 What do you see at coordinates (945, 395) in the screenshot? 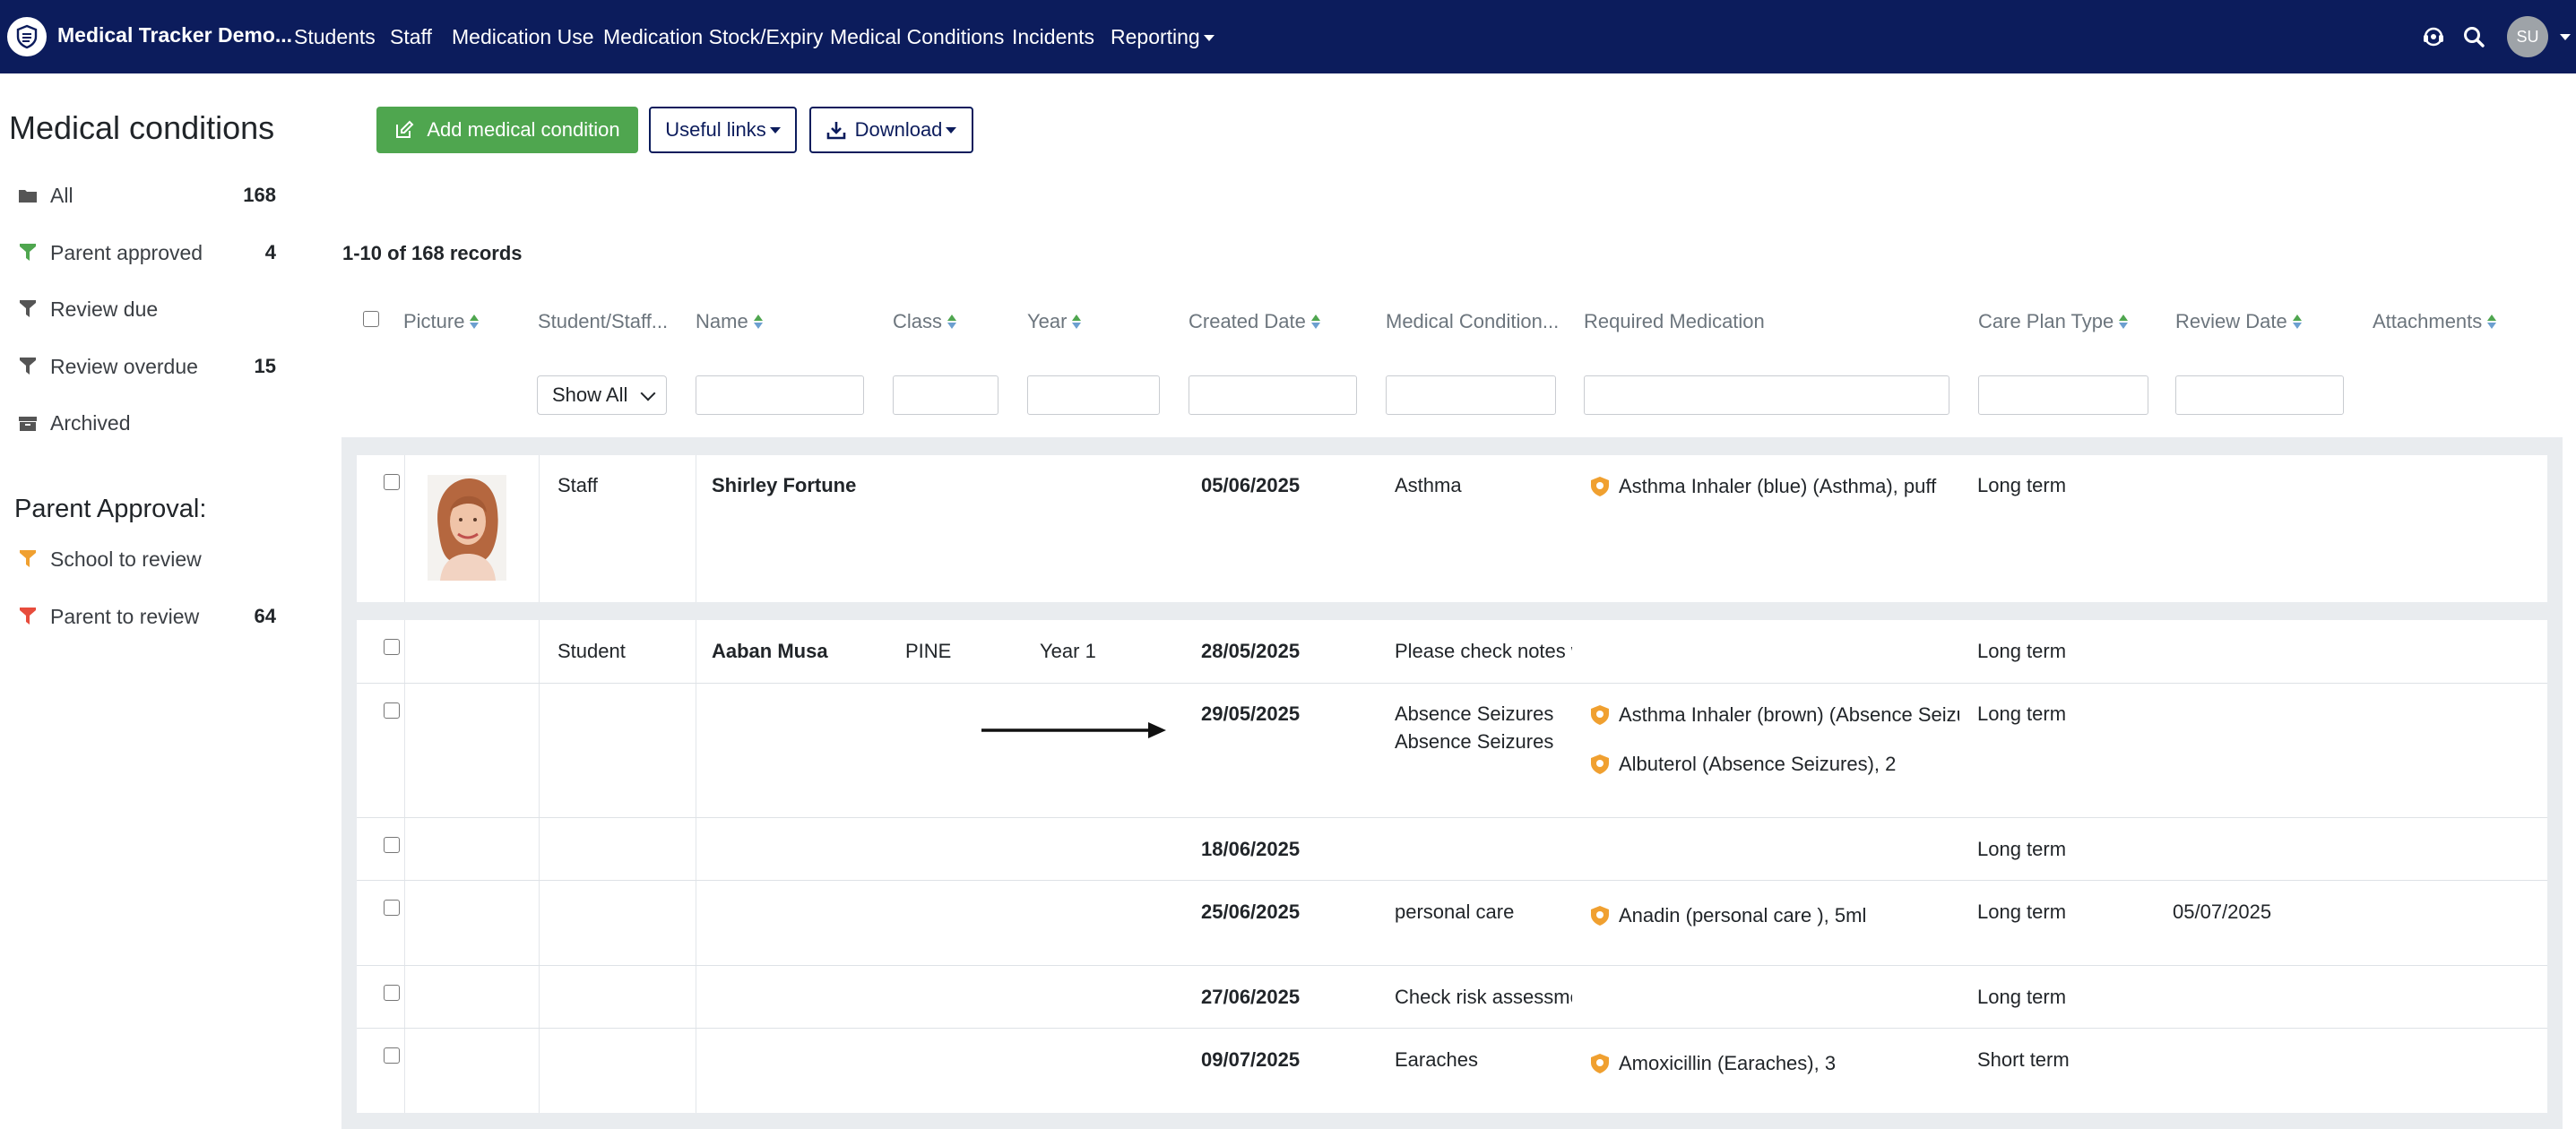
I see `class-filter-input` at bounding box center [945, 395].